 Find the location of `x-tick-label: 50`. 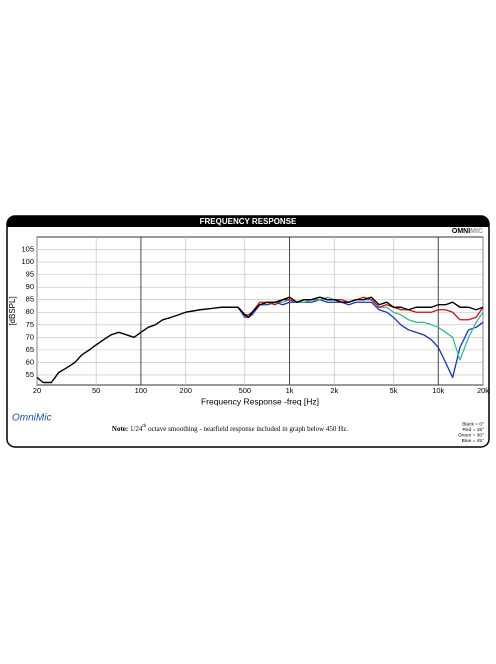

x-tick-label: 50 is located at coordinates (96, 390).